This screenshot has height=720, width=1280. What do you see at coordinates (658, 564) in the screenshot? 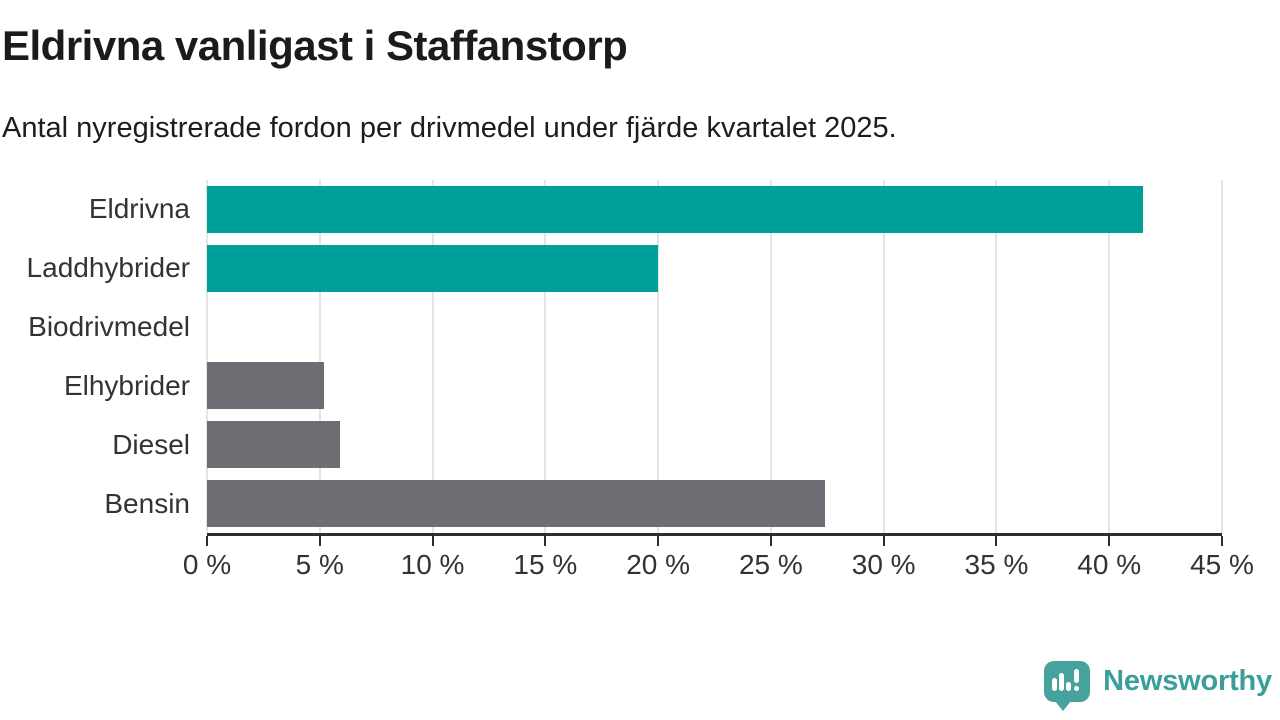
I see `axis-tick-label: 20 %` at bounding box center [658, 564].